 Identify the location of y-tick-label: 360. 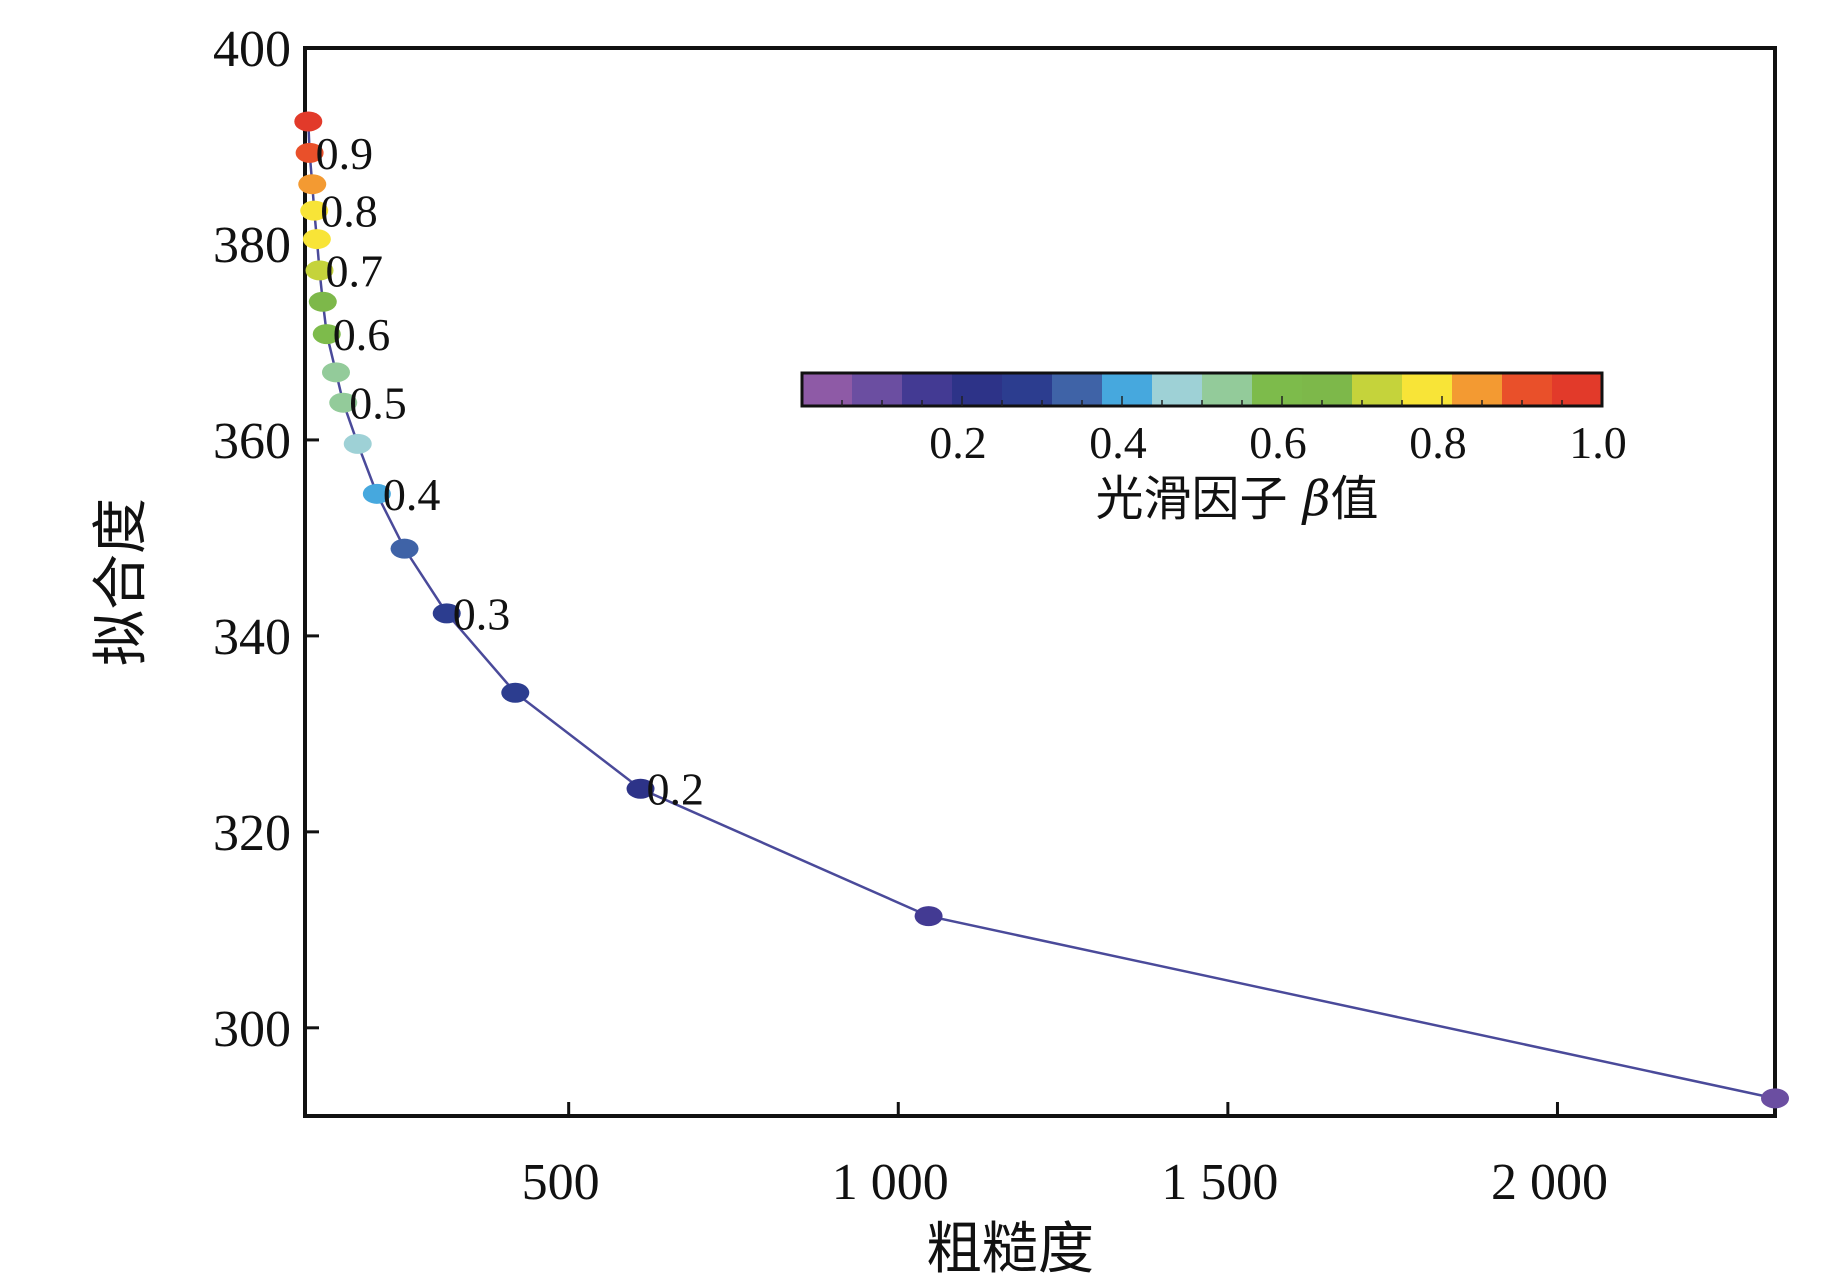
(252, 441).